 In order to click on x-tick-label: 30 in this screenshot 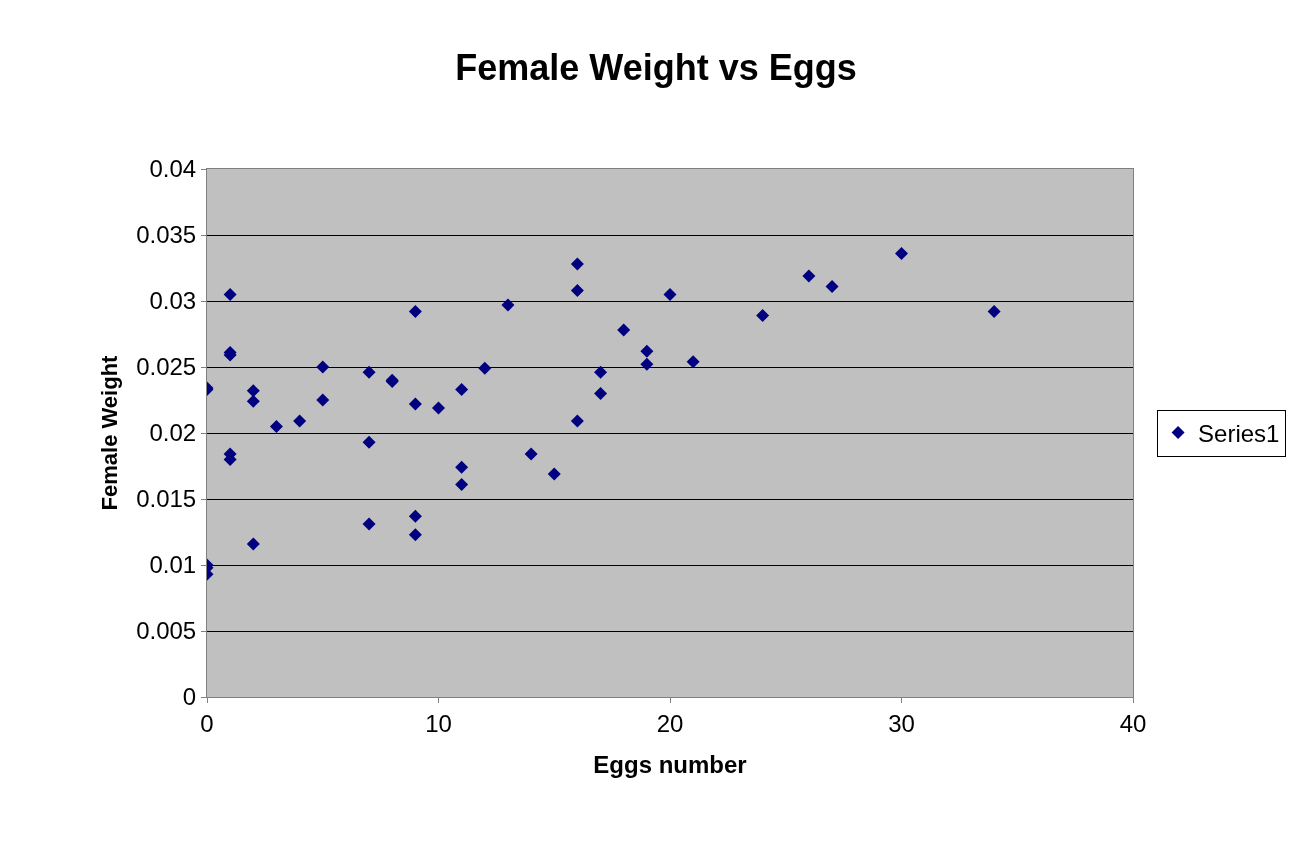, I will do `click(901, 723)`.